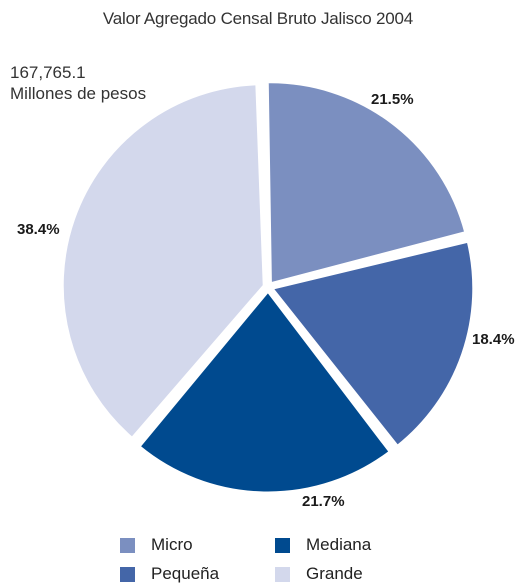 The width and height of the screenshot is (516, 584). Describe the element at coordinates (78, 83) in the screenshot. I see `total-value-label: 167,765.1 Millones de pesos` at that location.